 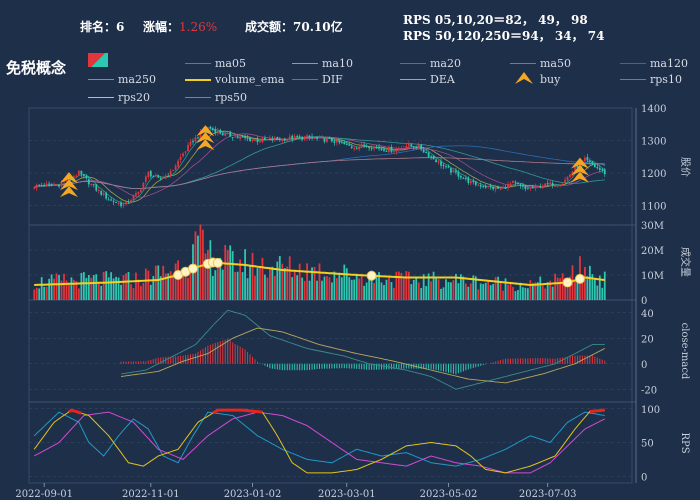 What do you see at coordinates (666, 79) in the screenshot?
I see `legend-label: rps10` at bounding box center [666, 79].